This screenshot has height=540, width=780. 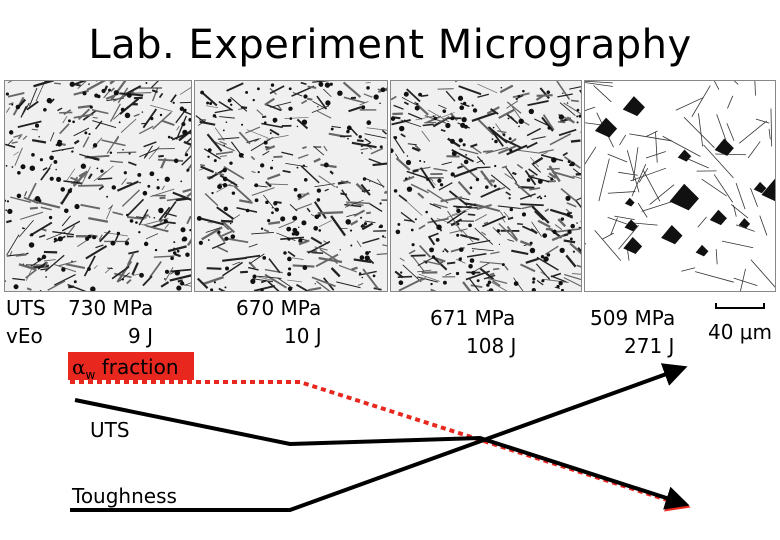 I want to click on sample-1-uts: 730 MPa, so click(x=111, y=308).